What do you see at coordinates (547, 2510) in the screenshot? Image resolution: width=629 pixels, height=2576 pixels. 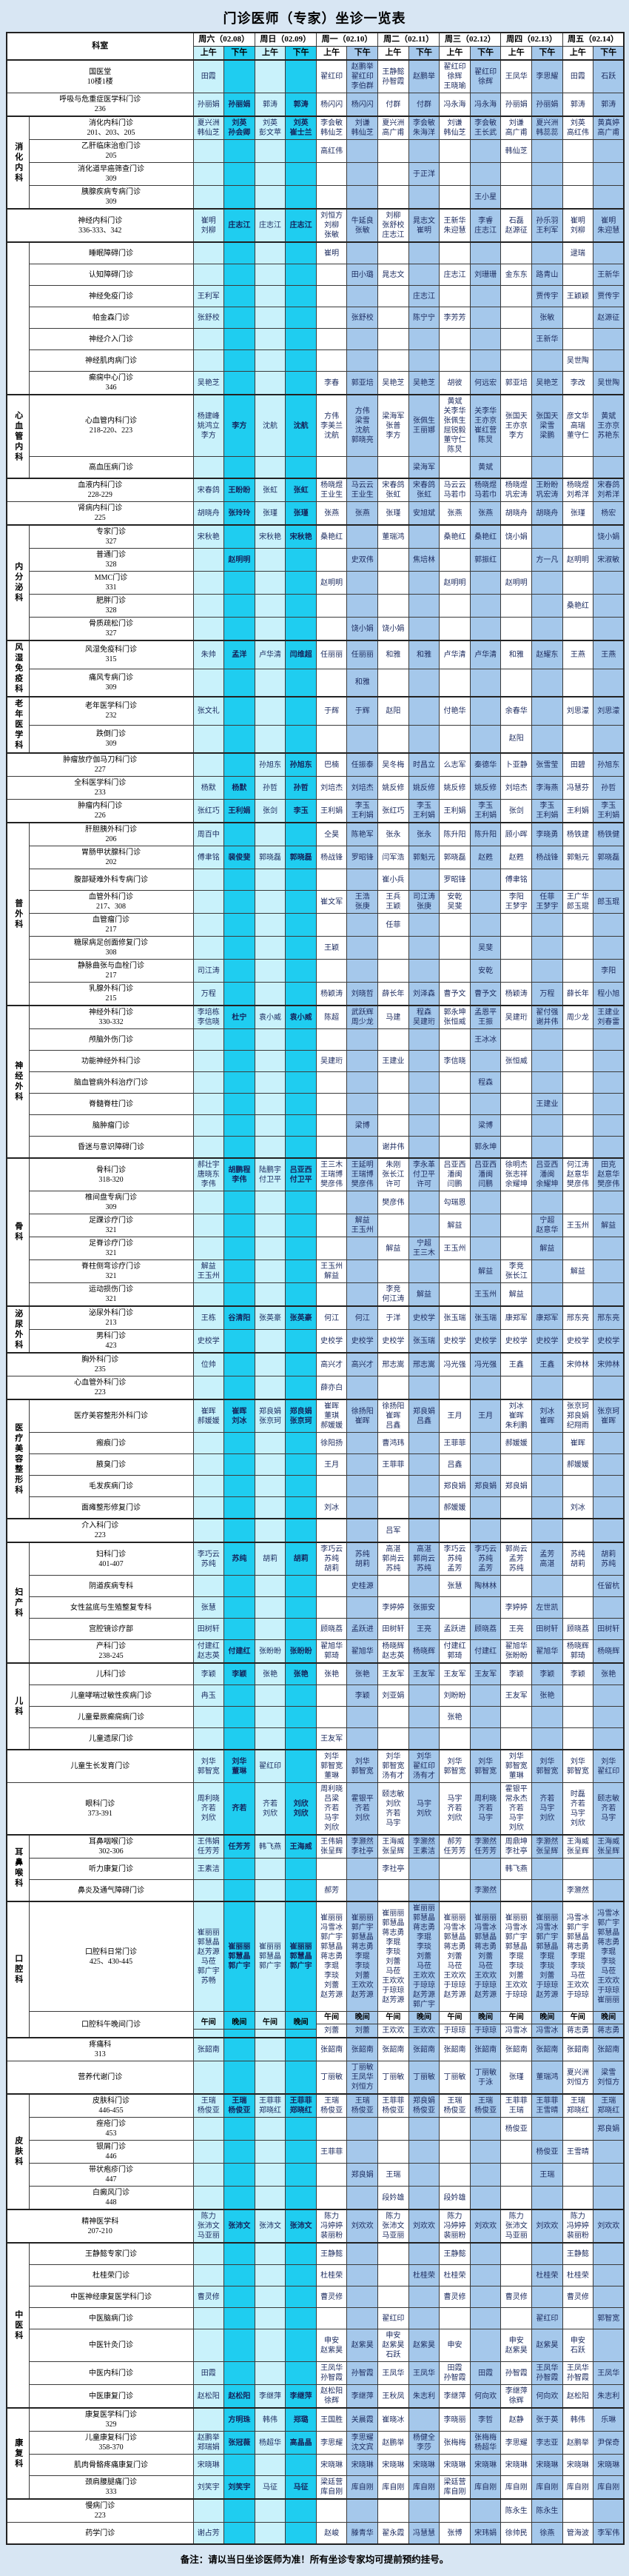 I see `schedule-cell: 陈永生` at bounding box center [547, 2510].